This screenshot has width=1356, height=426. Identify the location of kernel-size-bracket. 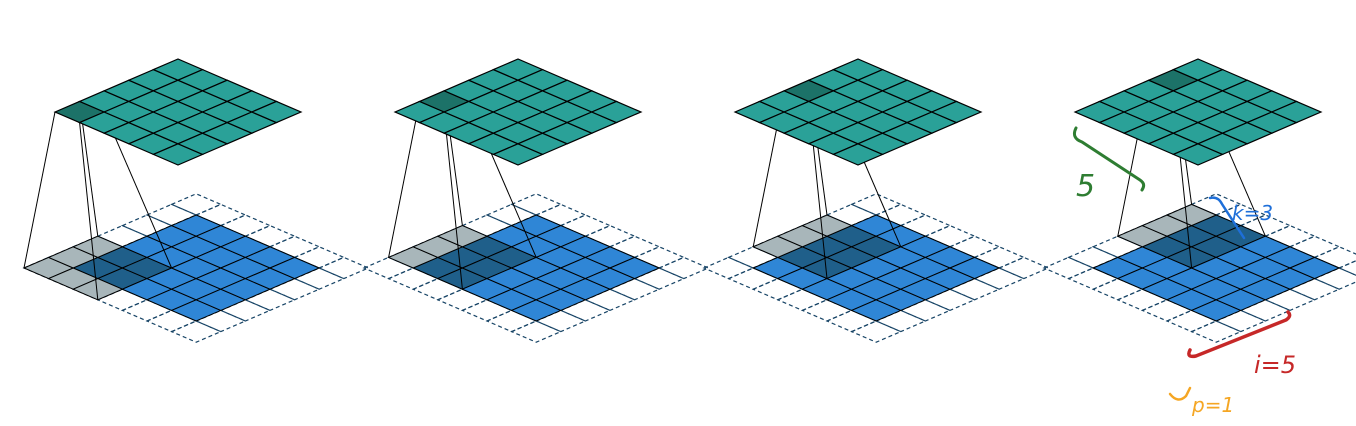
(1227, 218).